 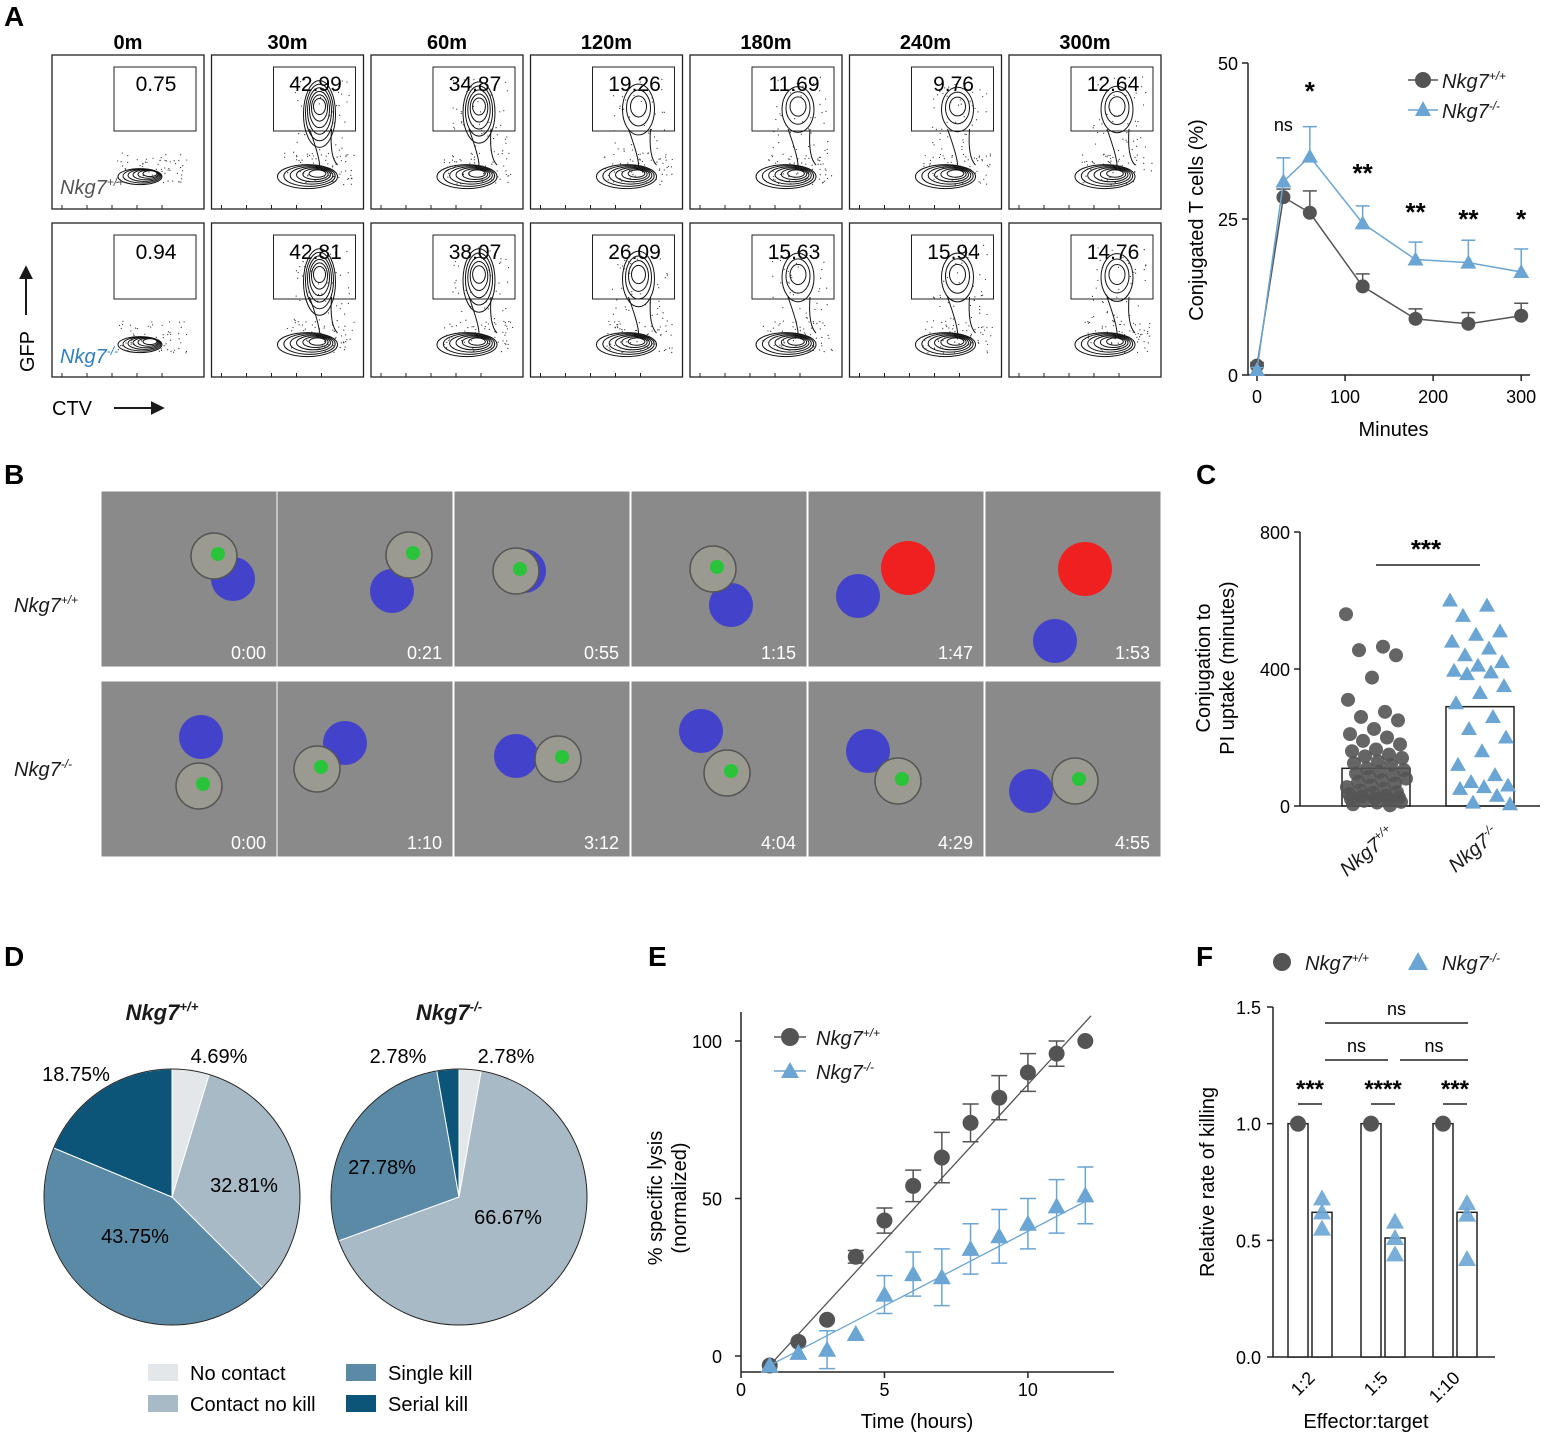 What do you see at coordinates (287, 300) in the screenshot?
I see `flow-plot-frame` at bounding box center [287, 300].